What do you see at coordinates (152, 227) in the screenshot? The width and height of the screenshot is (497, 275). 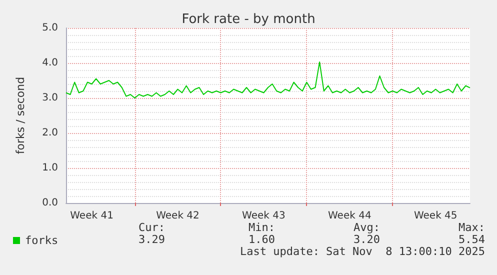 I see `text: Cur:` at bounding box center [152, 227].